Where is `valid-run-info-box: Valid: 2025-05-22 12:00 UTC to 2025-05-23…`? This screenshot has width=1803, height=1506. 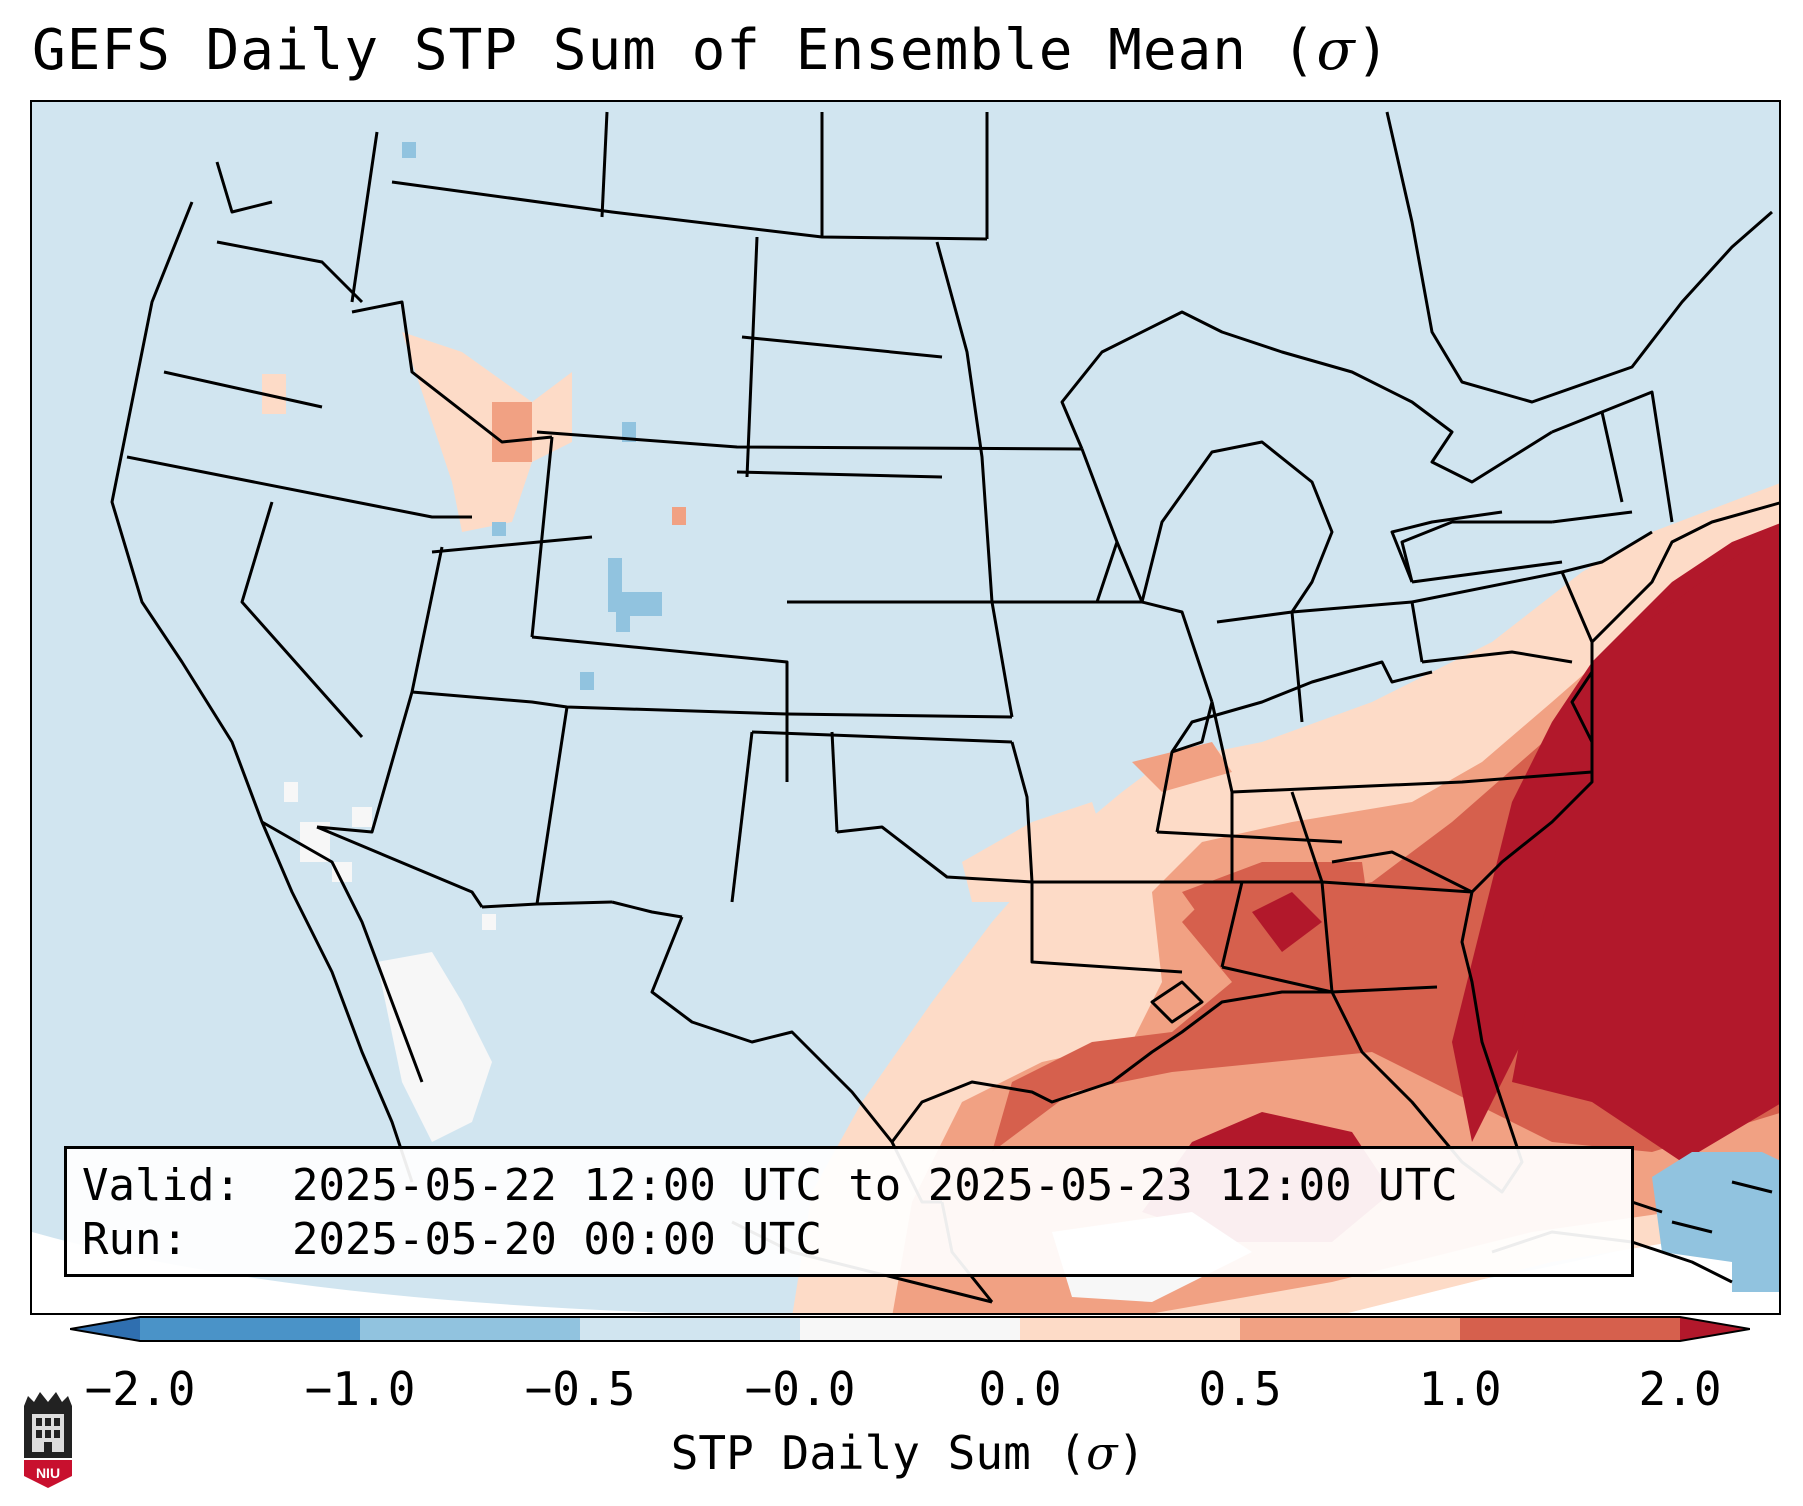
valid-run-info-box: Valid: 2025-05-22 12:00 UTC to 2025-05-23… is located at coordinates (849, 1211).